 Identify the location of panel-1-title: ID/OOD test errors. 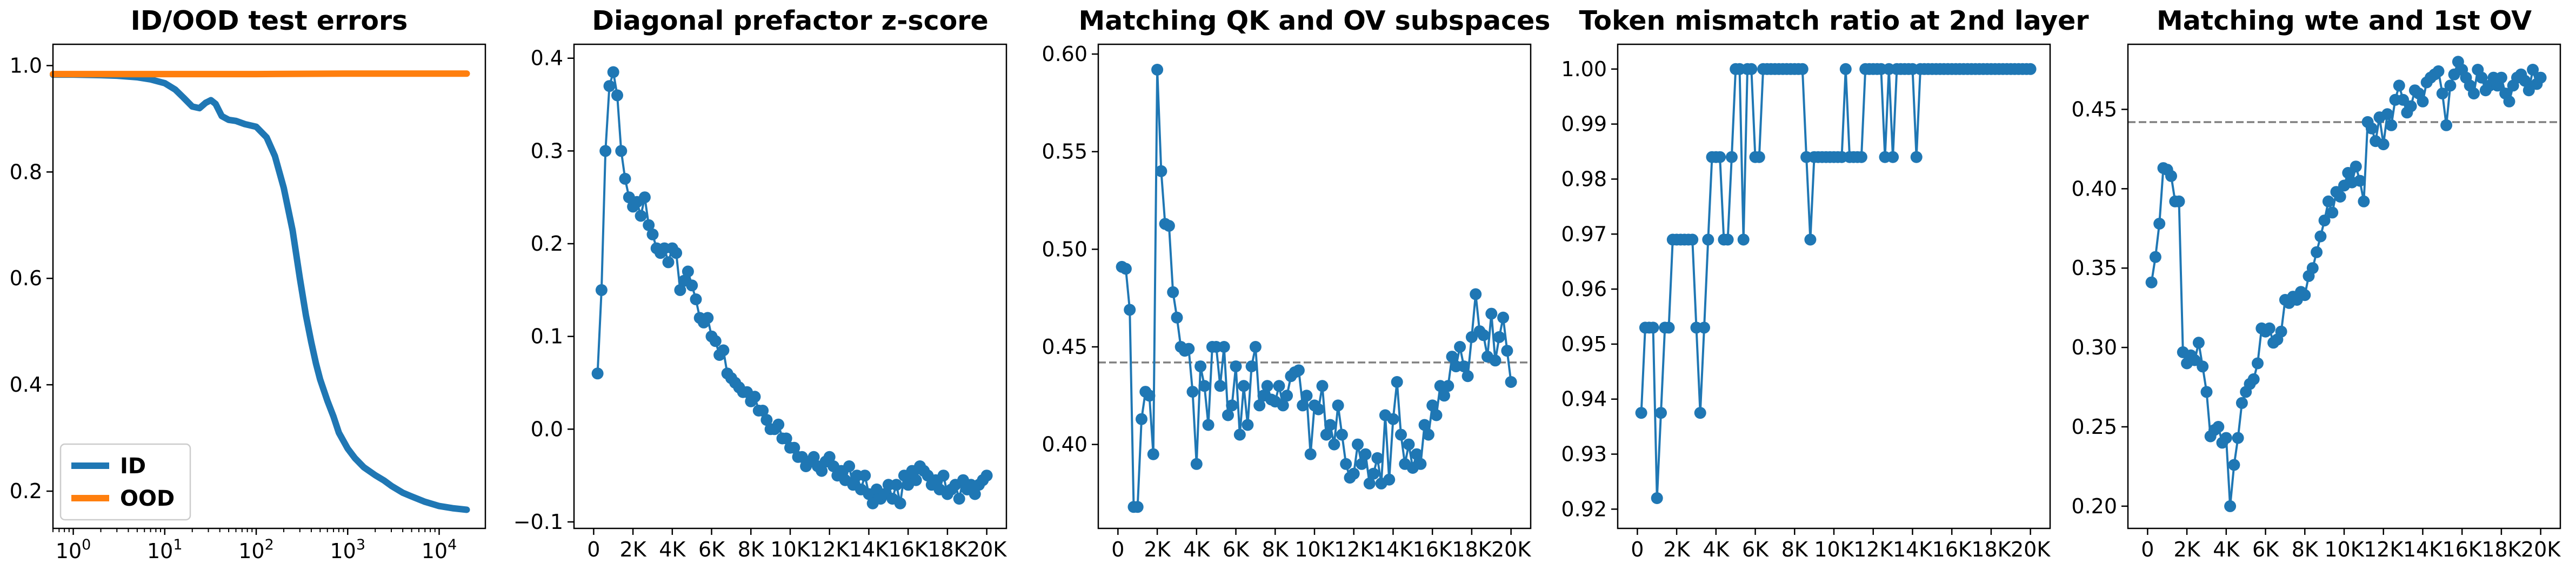
(269, 20).